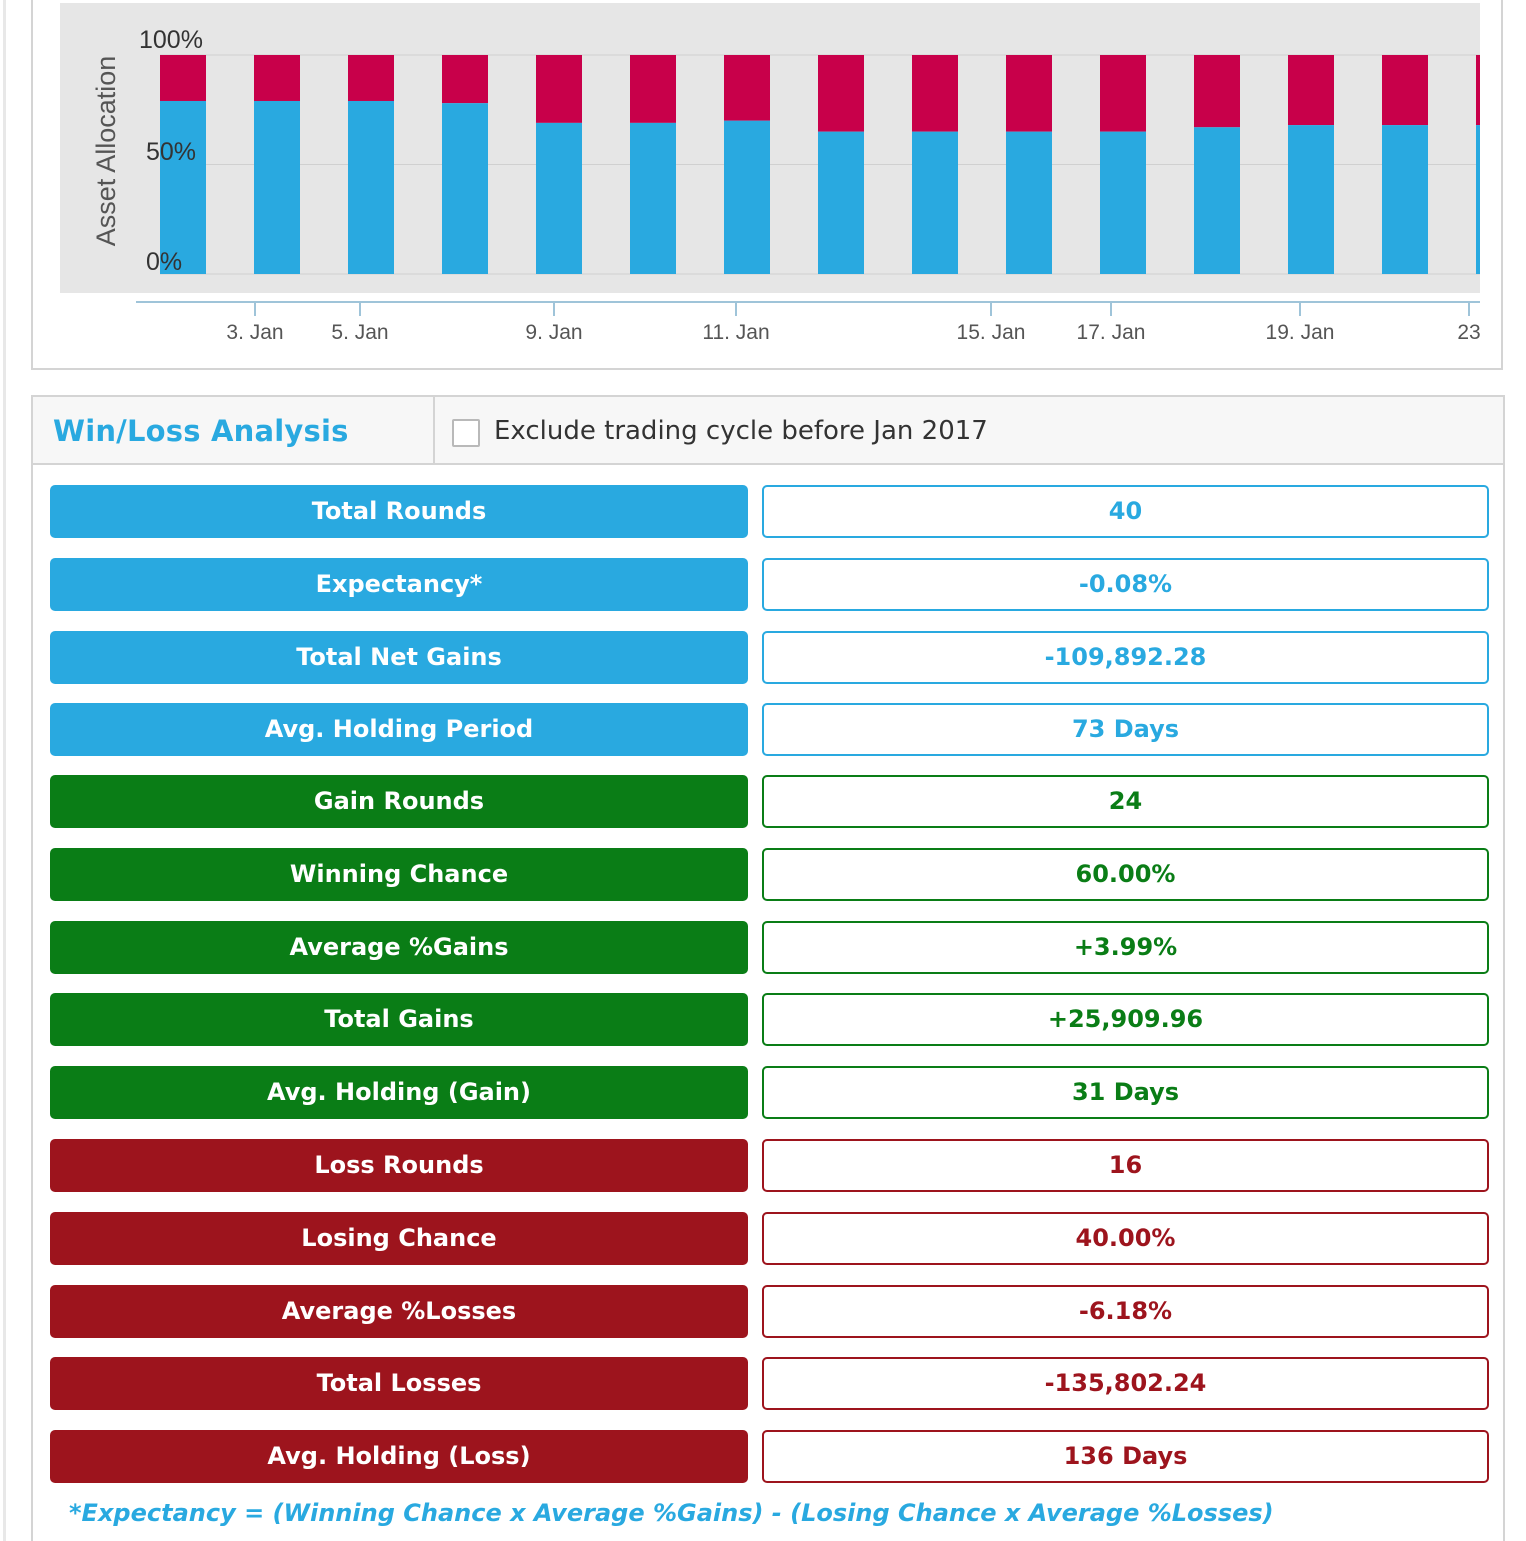 The height and width of the screenshot is (1541, 1526). Describe the element at coordinates (1125, 1092) in the screenshot. I see `metric-value: 31 Days` at that location.